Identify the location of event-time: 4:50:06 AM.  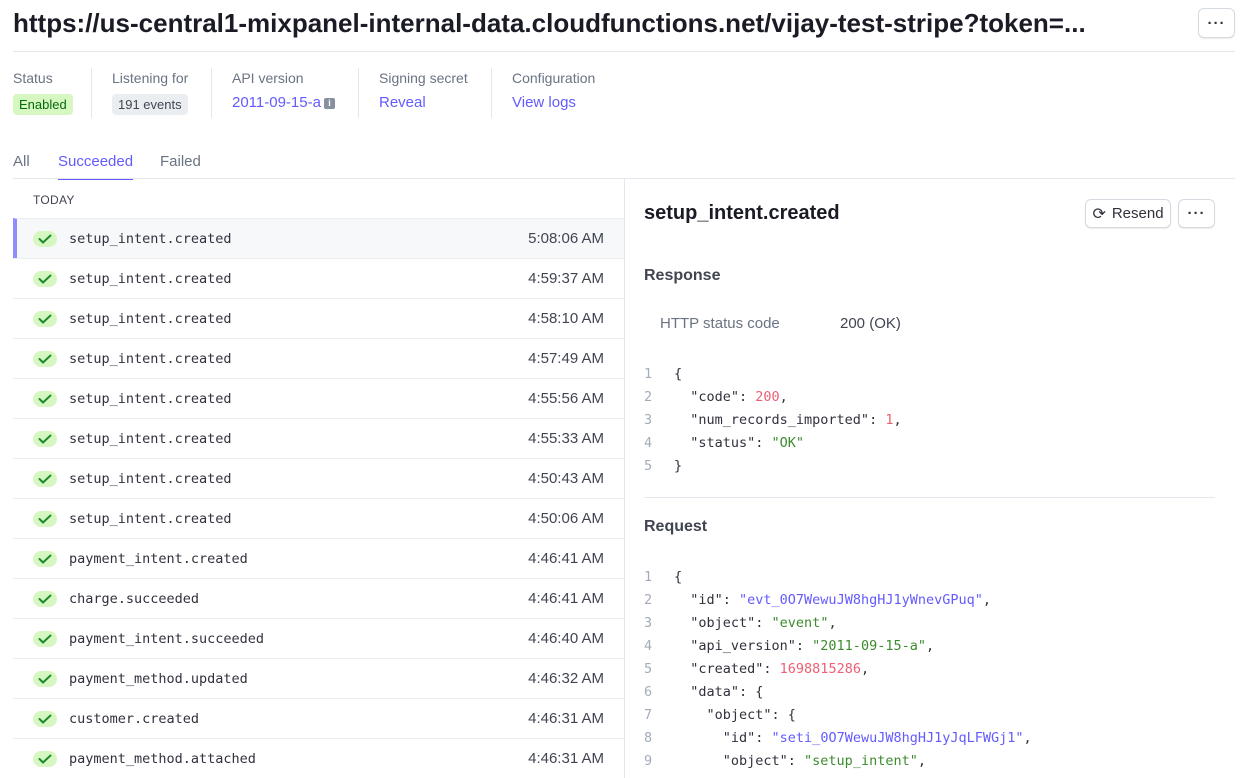
(566, 518).